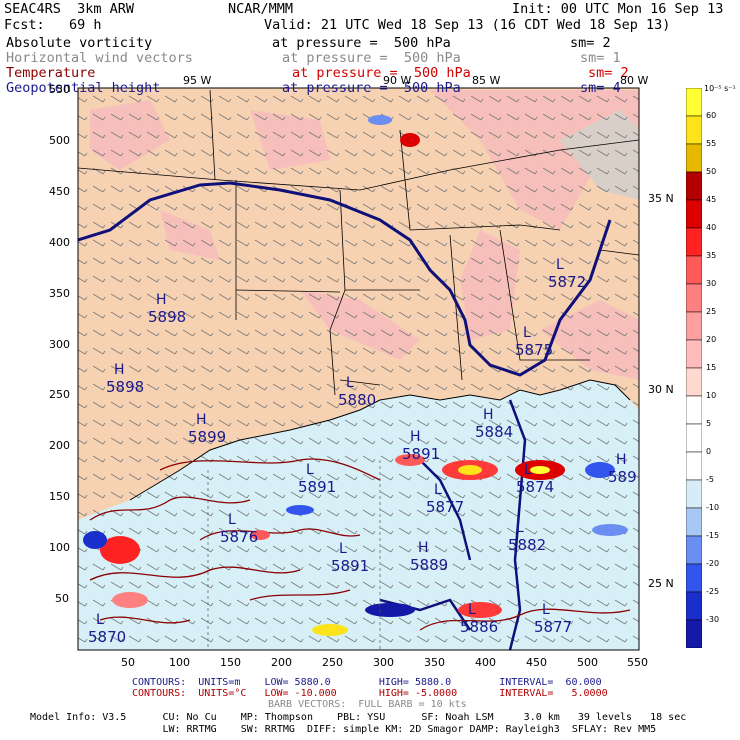 This screenshot has height=740, width=740. I want to click on colorbar-level-label: -15, so click(713, 535).